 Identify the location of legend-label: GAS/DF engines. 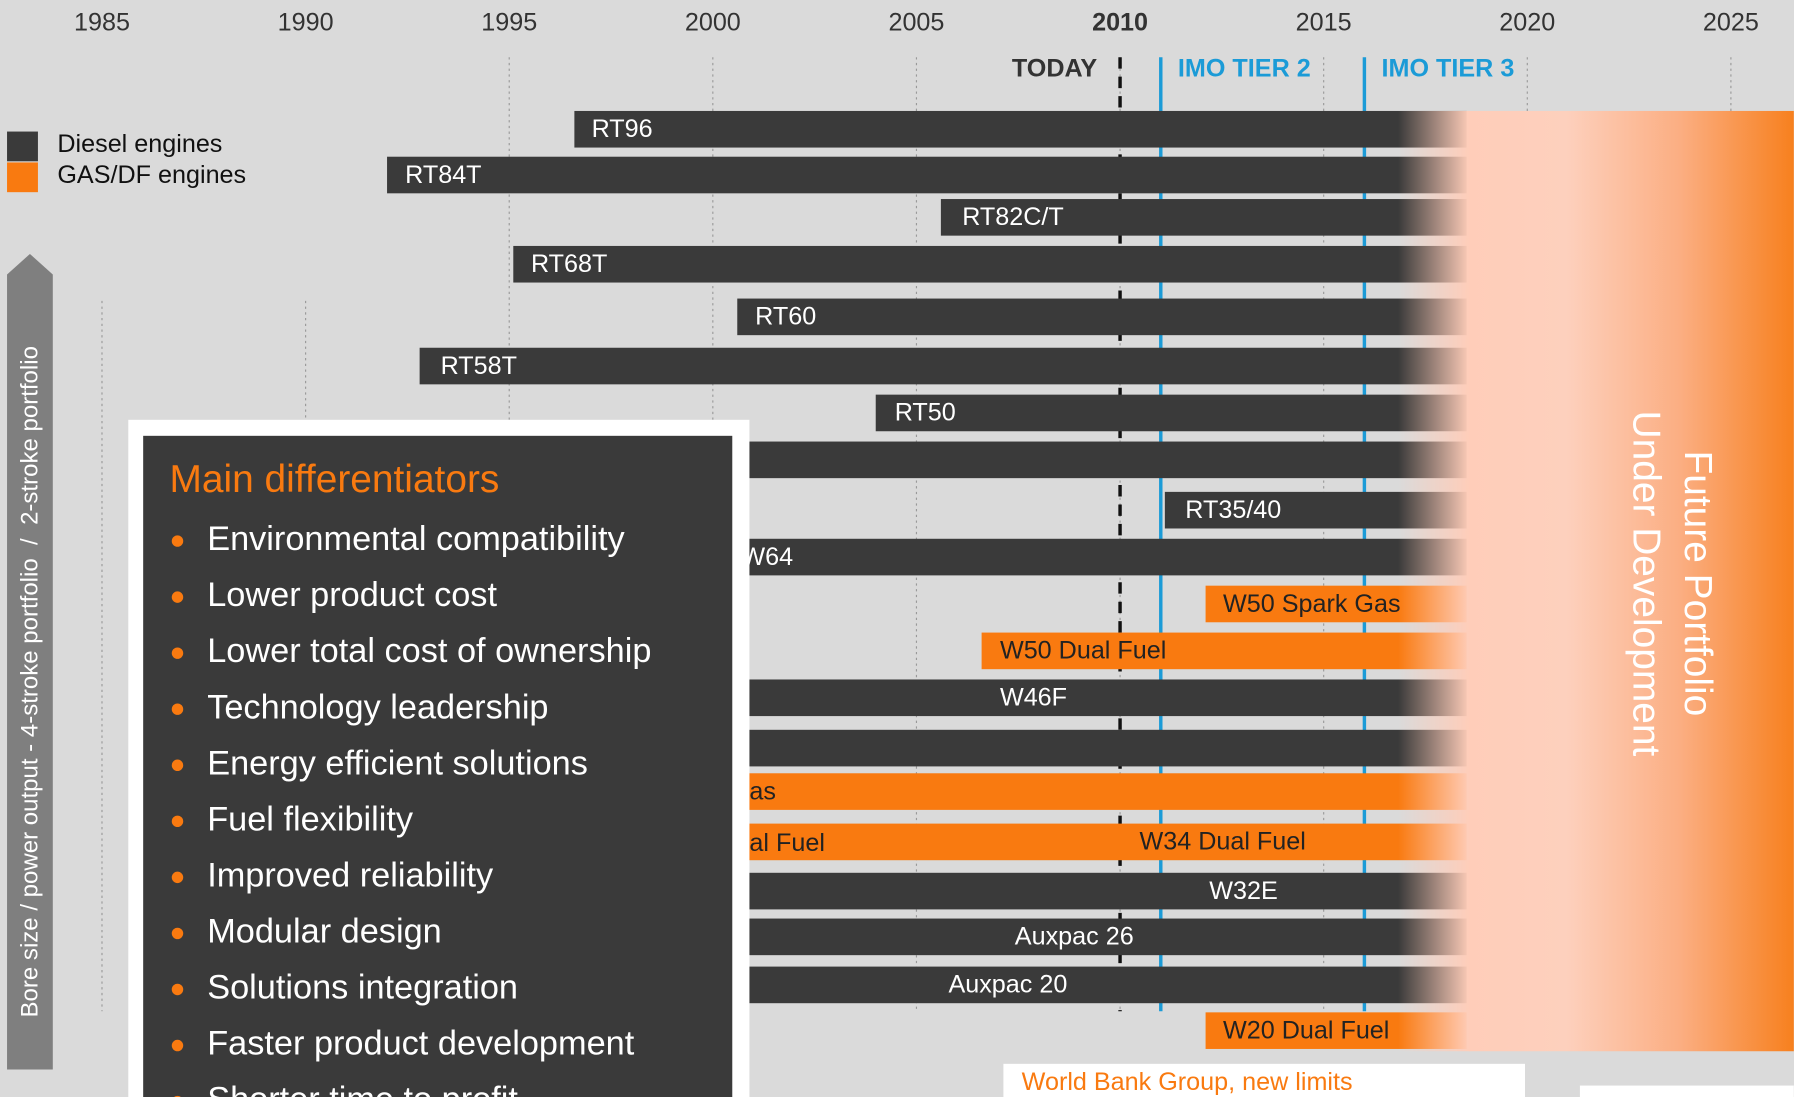
(151, 175).